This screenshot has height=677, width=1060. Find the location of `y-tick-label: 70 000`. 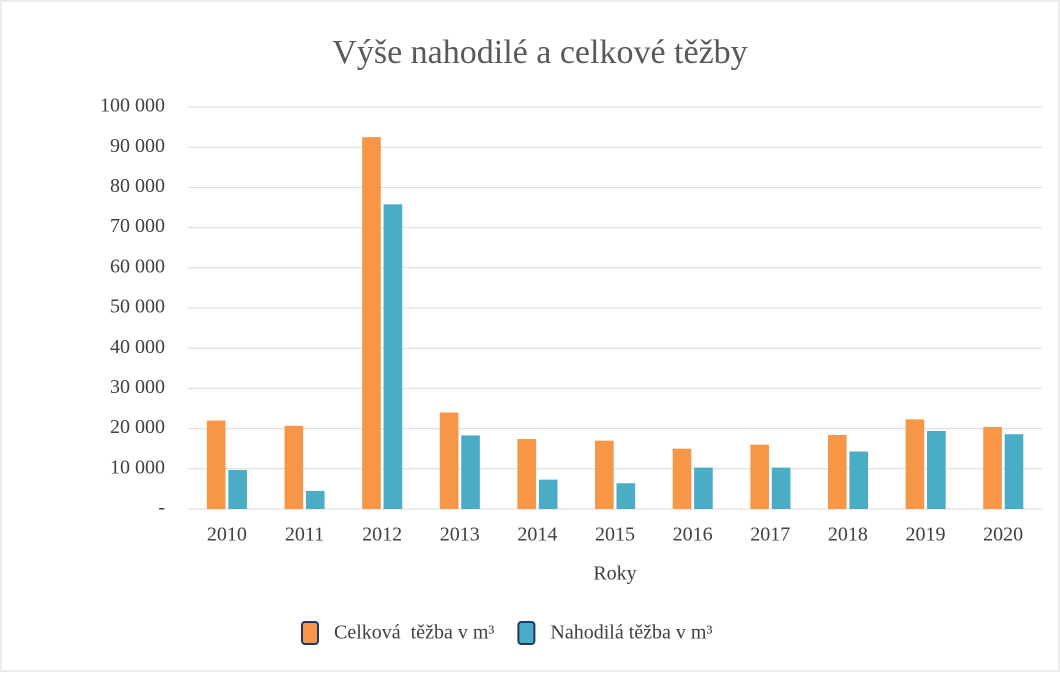

y-tick-label: 70 000 is located at coordinates (137, 226).